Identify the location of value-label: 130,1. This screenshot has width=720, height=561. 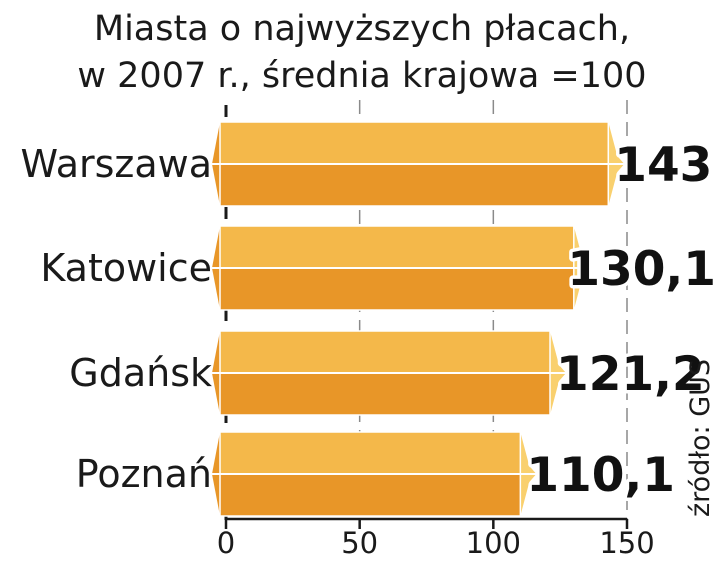
(641, 269).